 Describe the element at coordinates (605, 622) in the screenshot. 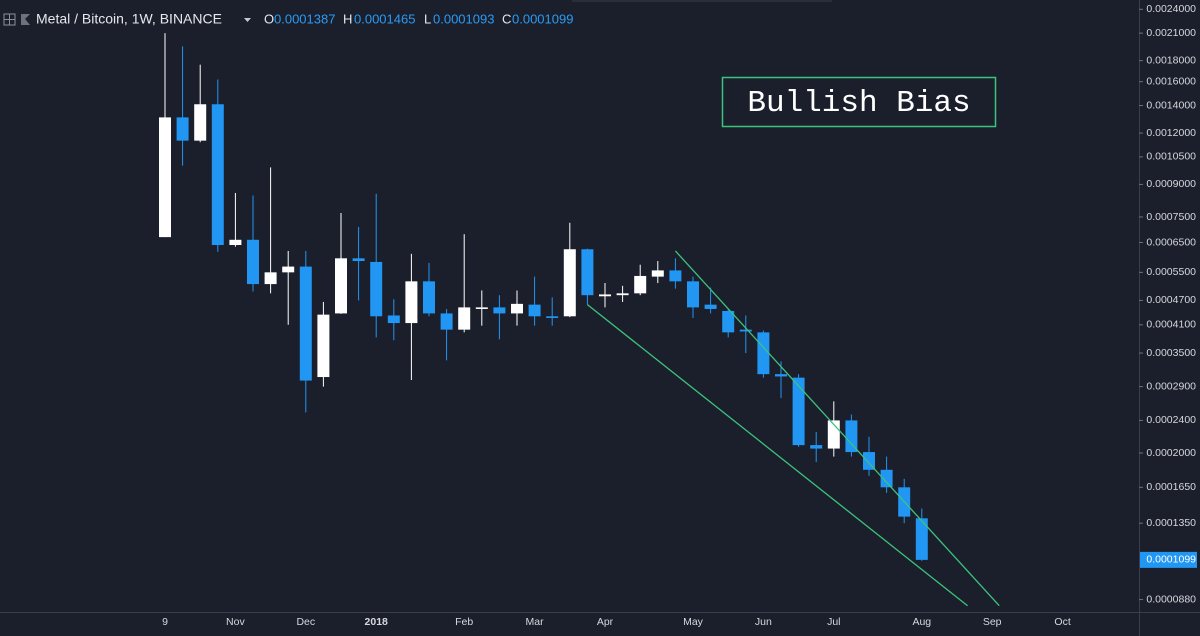

I see `x-tick-label: Apr` at that location.